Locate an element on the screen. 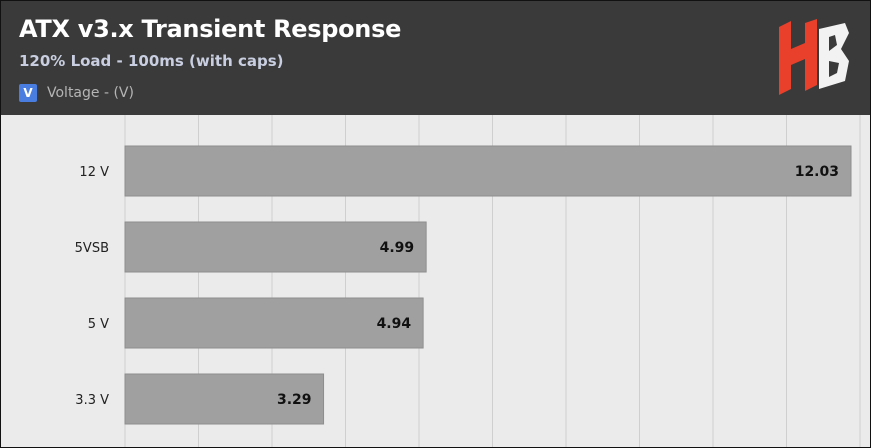 The image size is (871, 448). logo-h-shape is located at coordinates (798, 57).